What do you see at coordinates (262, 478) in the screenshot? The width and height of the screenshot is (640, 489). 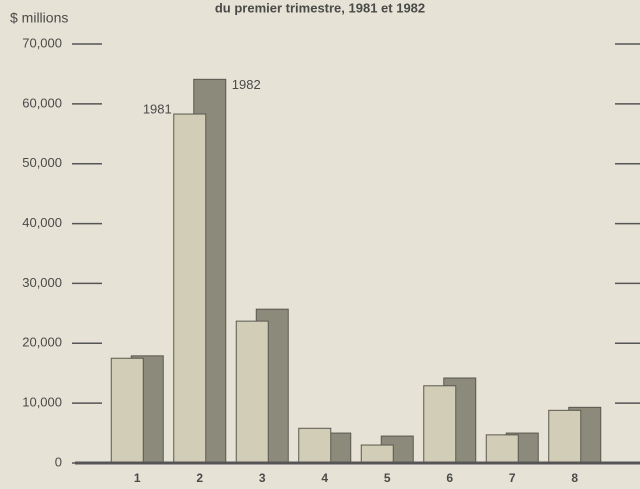 I see `x-tick-label: 3` at bounding box center [262, 478].